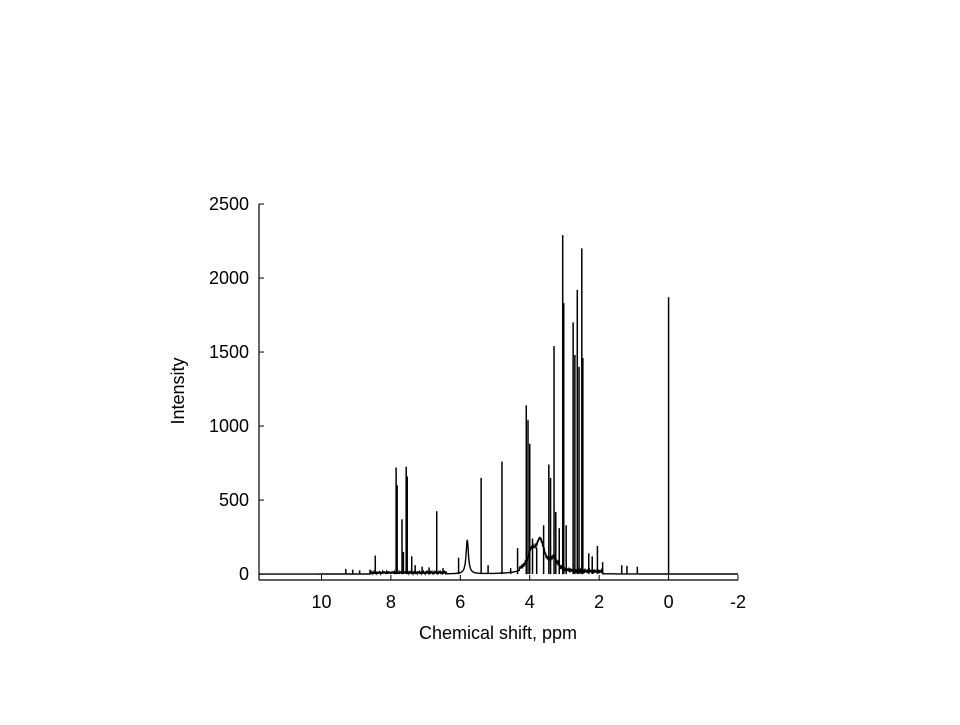 This screenshot has width=960, height=725. What do you see at coordinates (599, 602) in the screenshot?
I see `x-tick-label: 2` at bounding box center [599, 602].